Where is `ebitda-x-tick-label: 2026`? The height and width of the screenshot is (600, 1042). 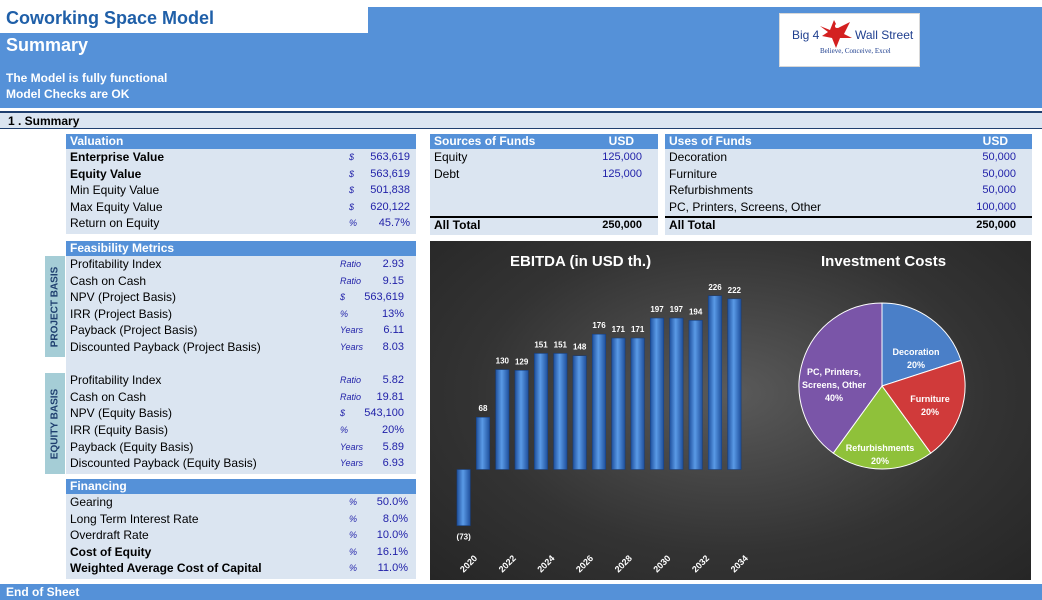
ebitda-x-tick-label: 2026 is located at coordinates (584, 563).